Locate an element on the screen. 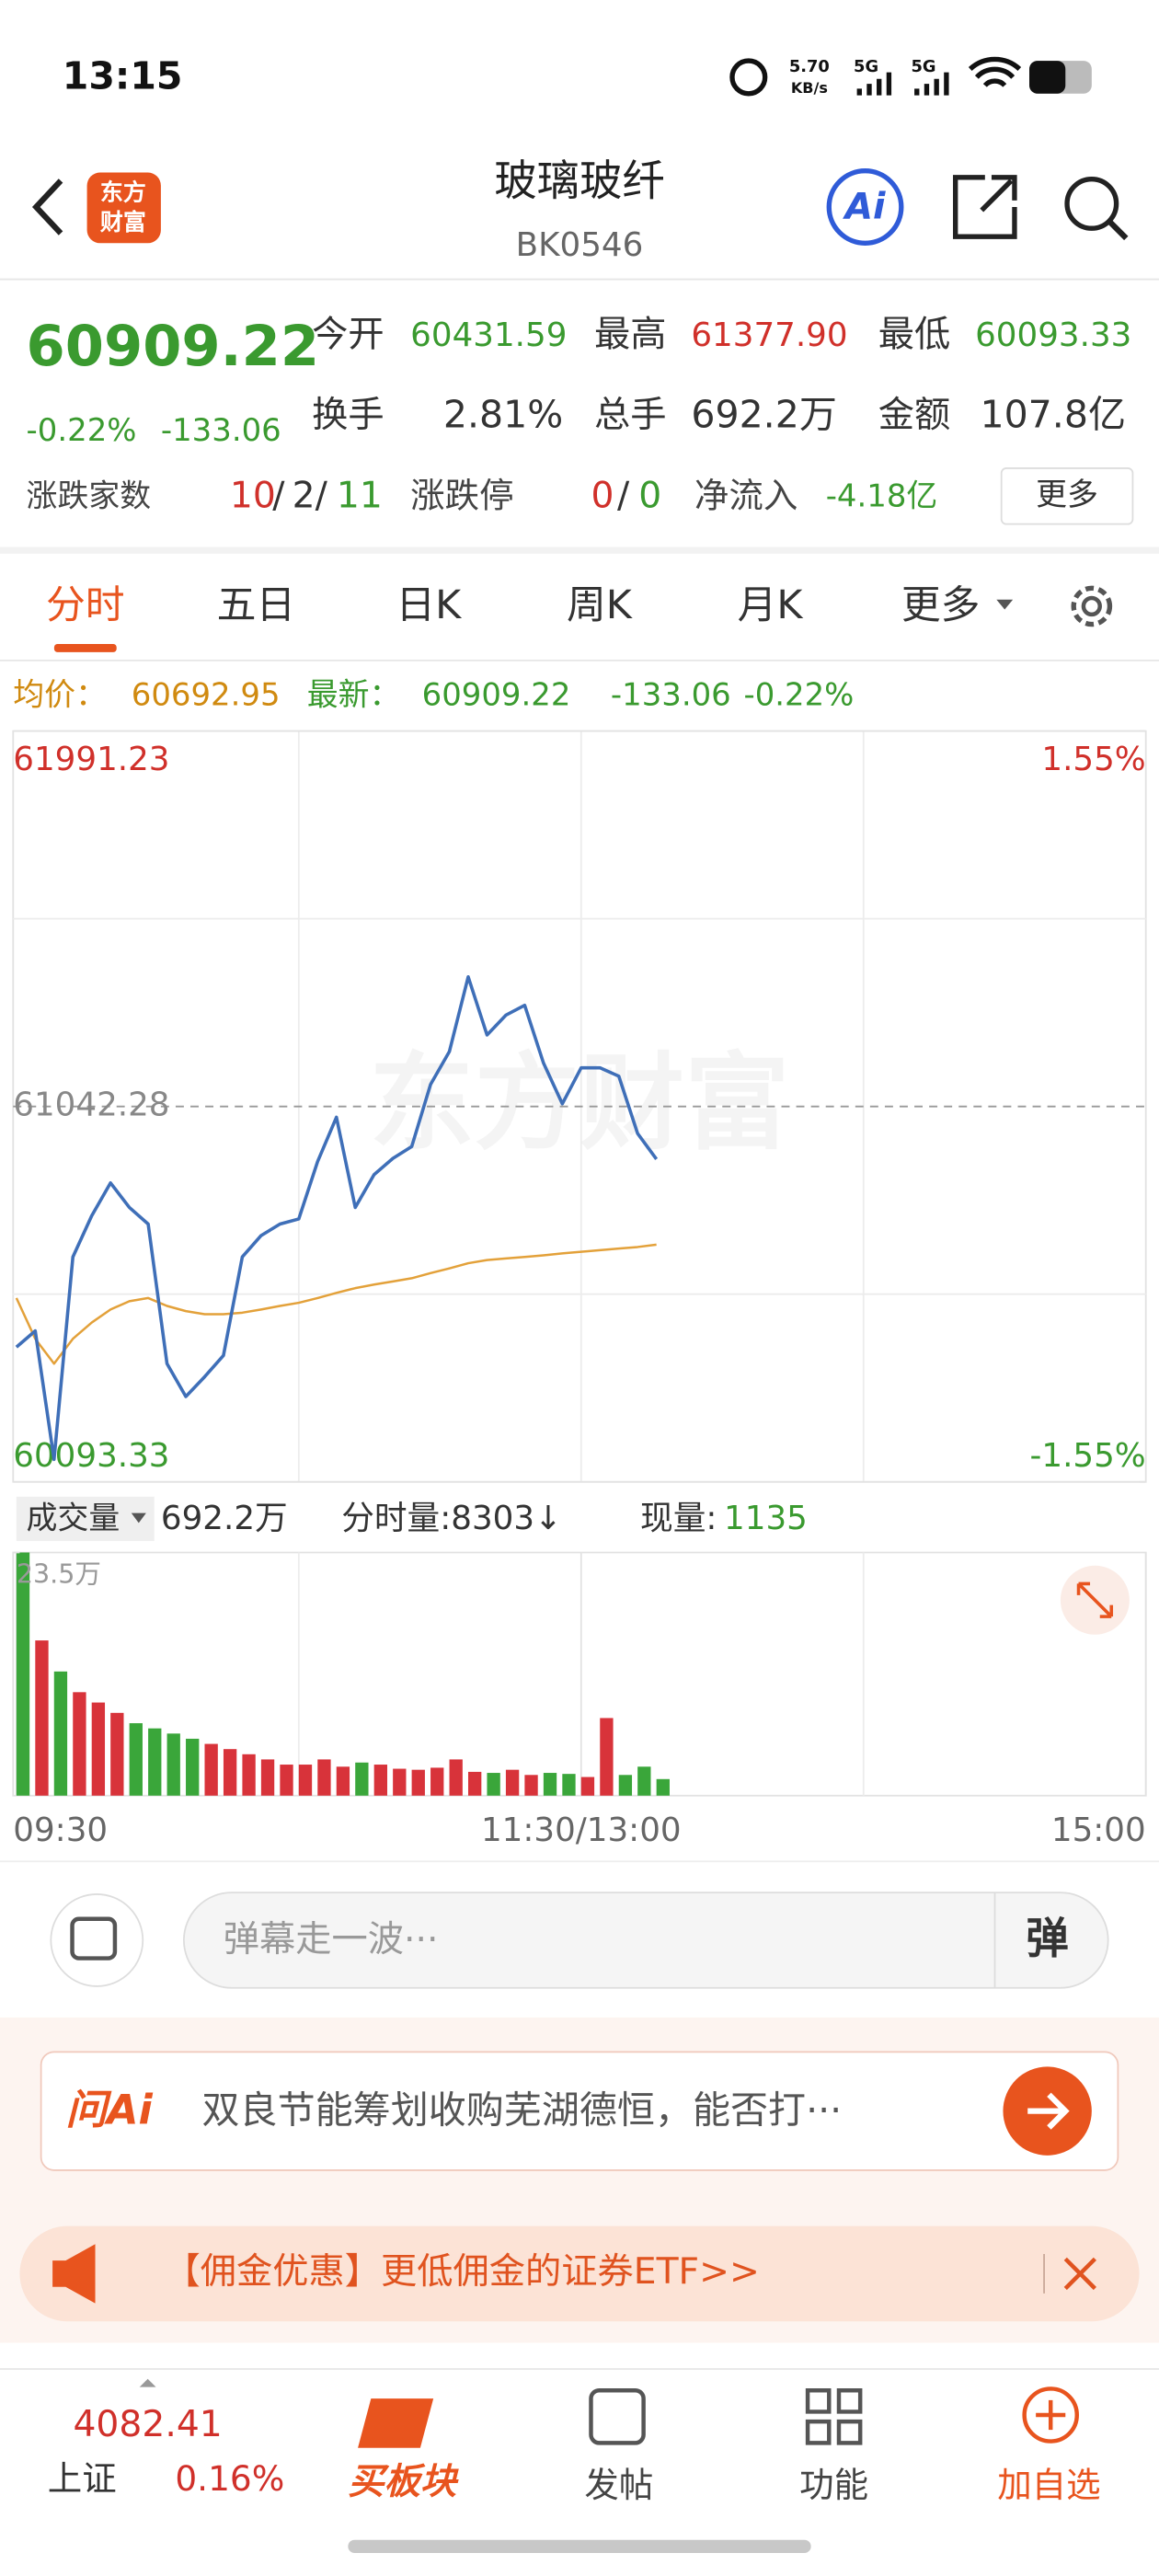 The image size is (1159, 2576). last-price: 60909.22 is located at coordinates (173, 347).